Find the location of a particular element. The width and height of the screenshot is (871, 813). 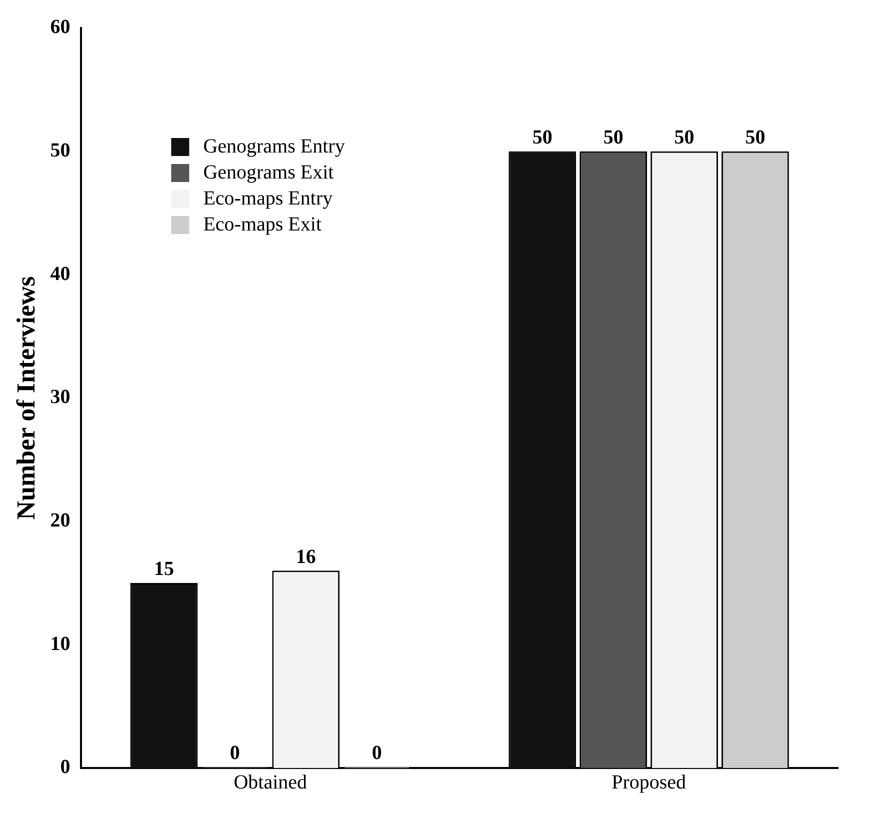

x-tick-label: Proposed is located at coordinates (649, 782).